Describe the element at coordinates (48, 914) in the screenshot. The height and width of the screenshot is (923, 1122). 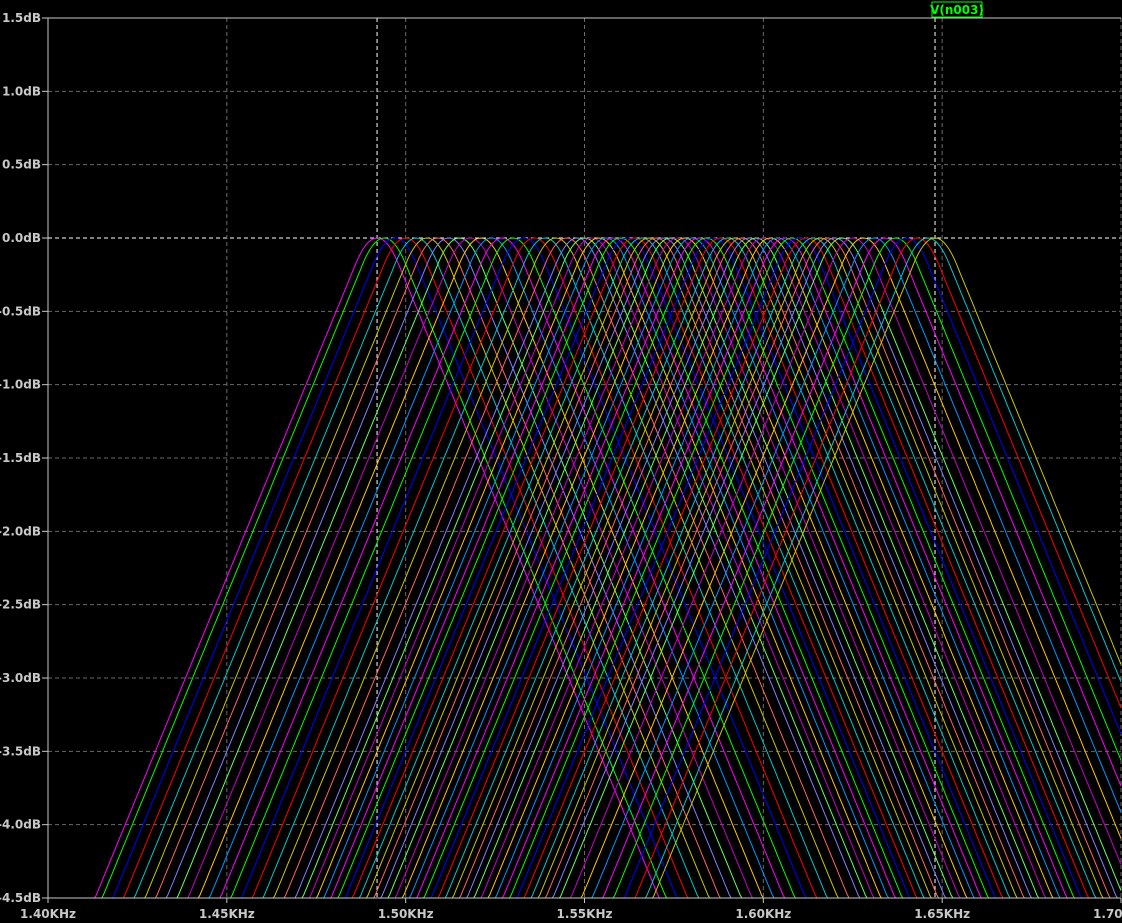
I see `x-tick-label: 1.40KHz` at that location.